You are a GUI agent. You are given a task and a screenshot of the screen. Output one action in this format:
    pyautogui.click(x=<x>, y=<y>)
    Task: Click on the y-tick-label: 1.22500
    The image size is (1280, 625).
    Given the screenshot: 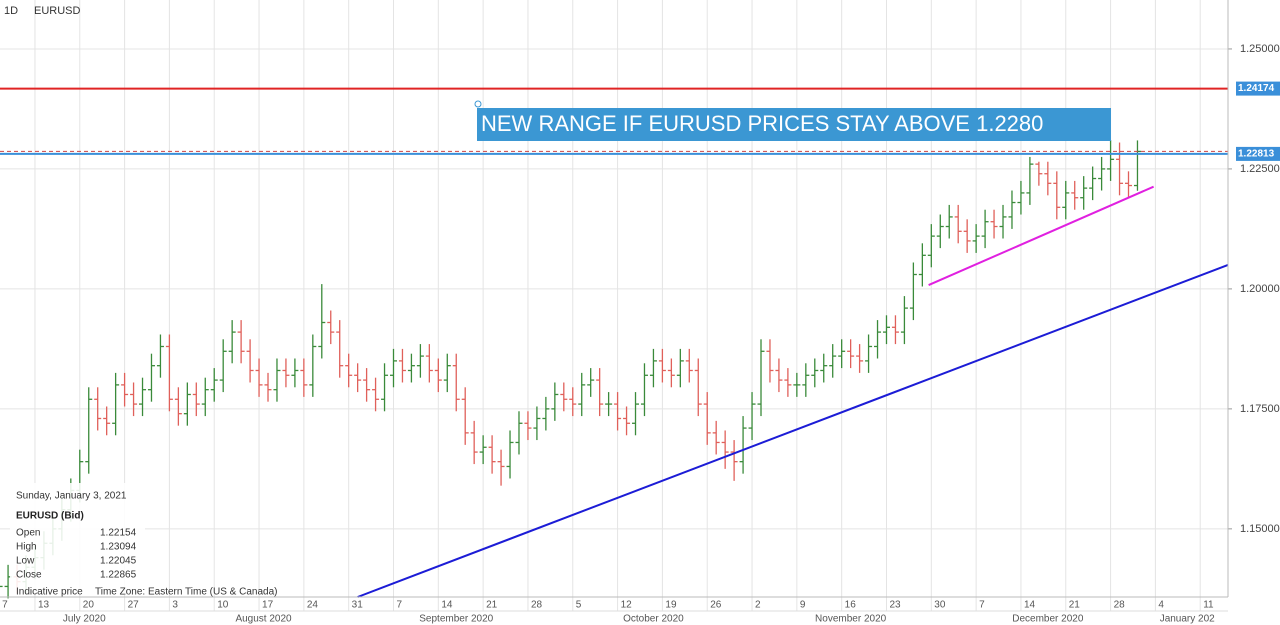 What is the action you would take?
    pyautogui.click(x=1260, y=169)
    